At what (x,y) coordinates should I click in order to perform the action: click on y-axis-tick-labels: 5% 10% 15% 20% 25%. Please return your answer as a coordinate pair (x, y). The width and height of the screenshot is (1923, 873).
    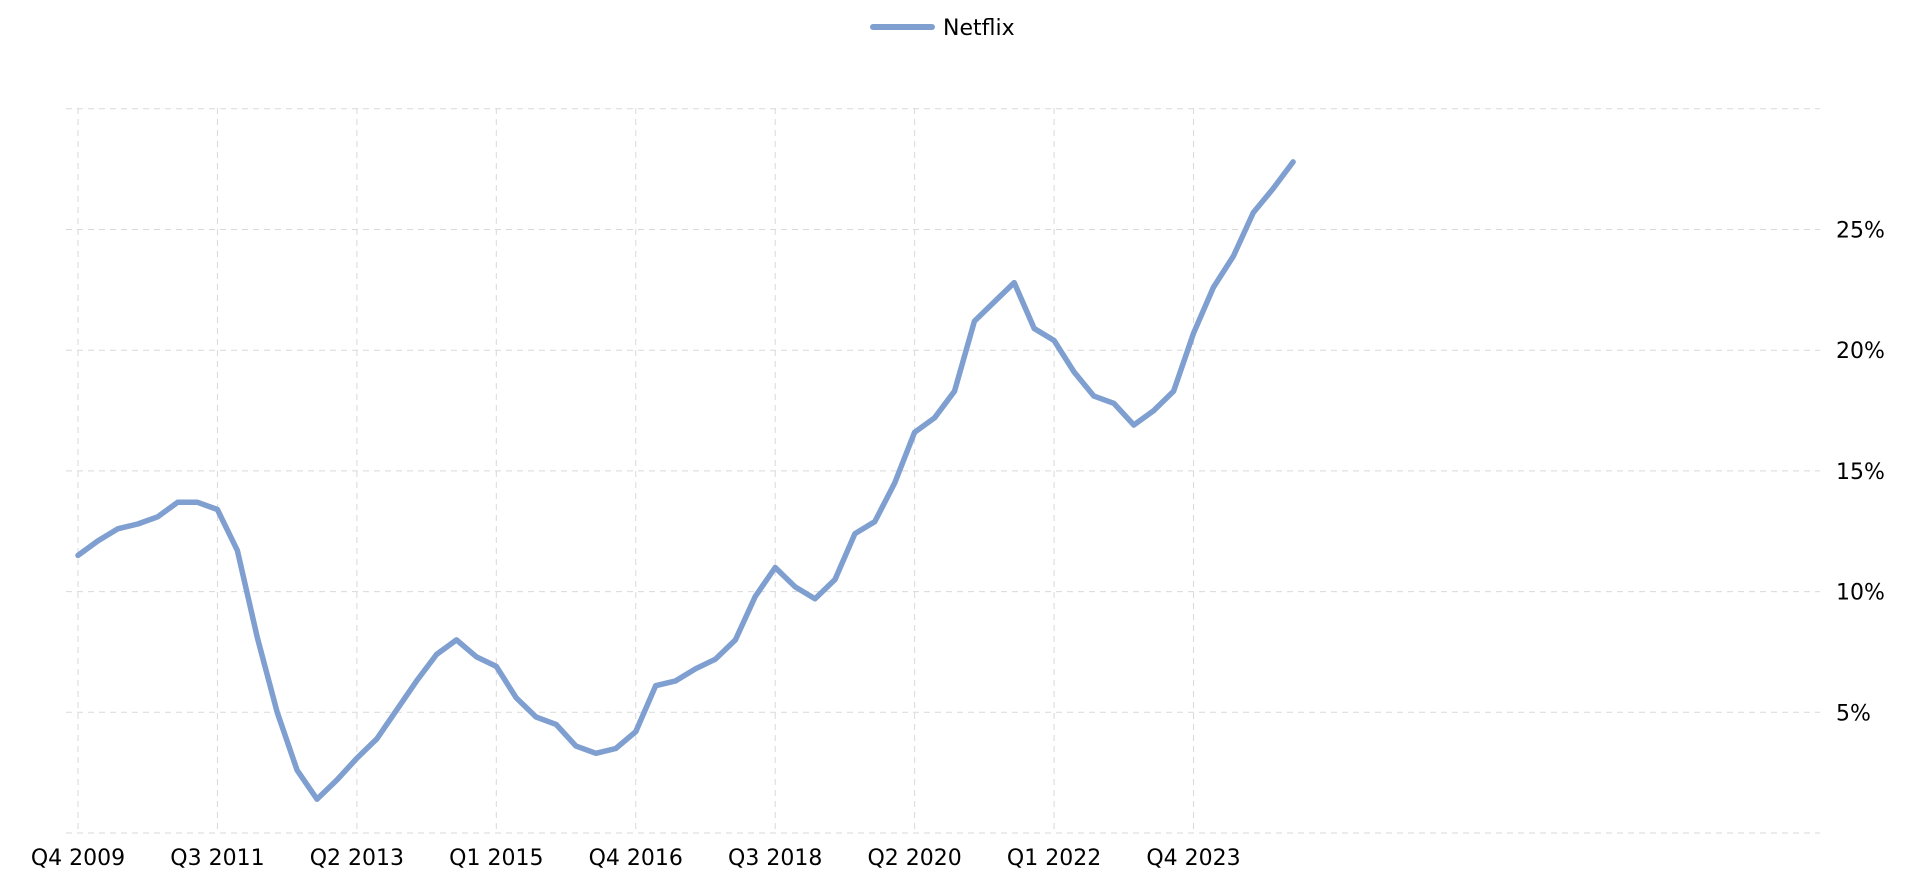
    Looking at the image, I should click on (1860, 473).